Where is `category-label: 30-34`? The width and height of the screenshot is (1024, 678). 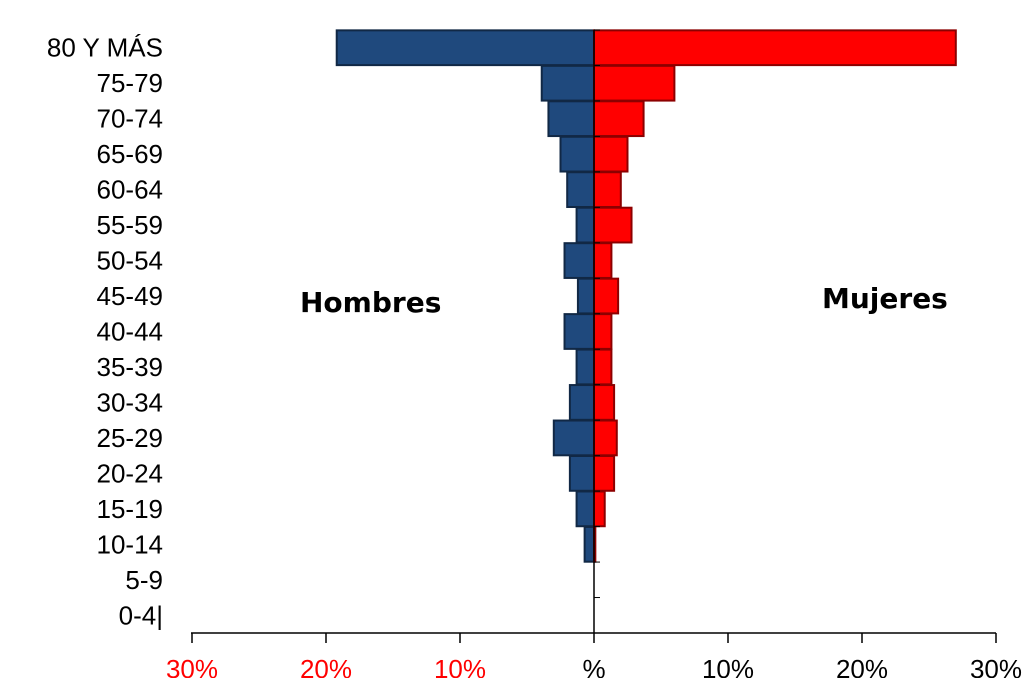
category-label: 30-34 is located at coordinates (130, 402).